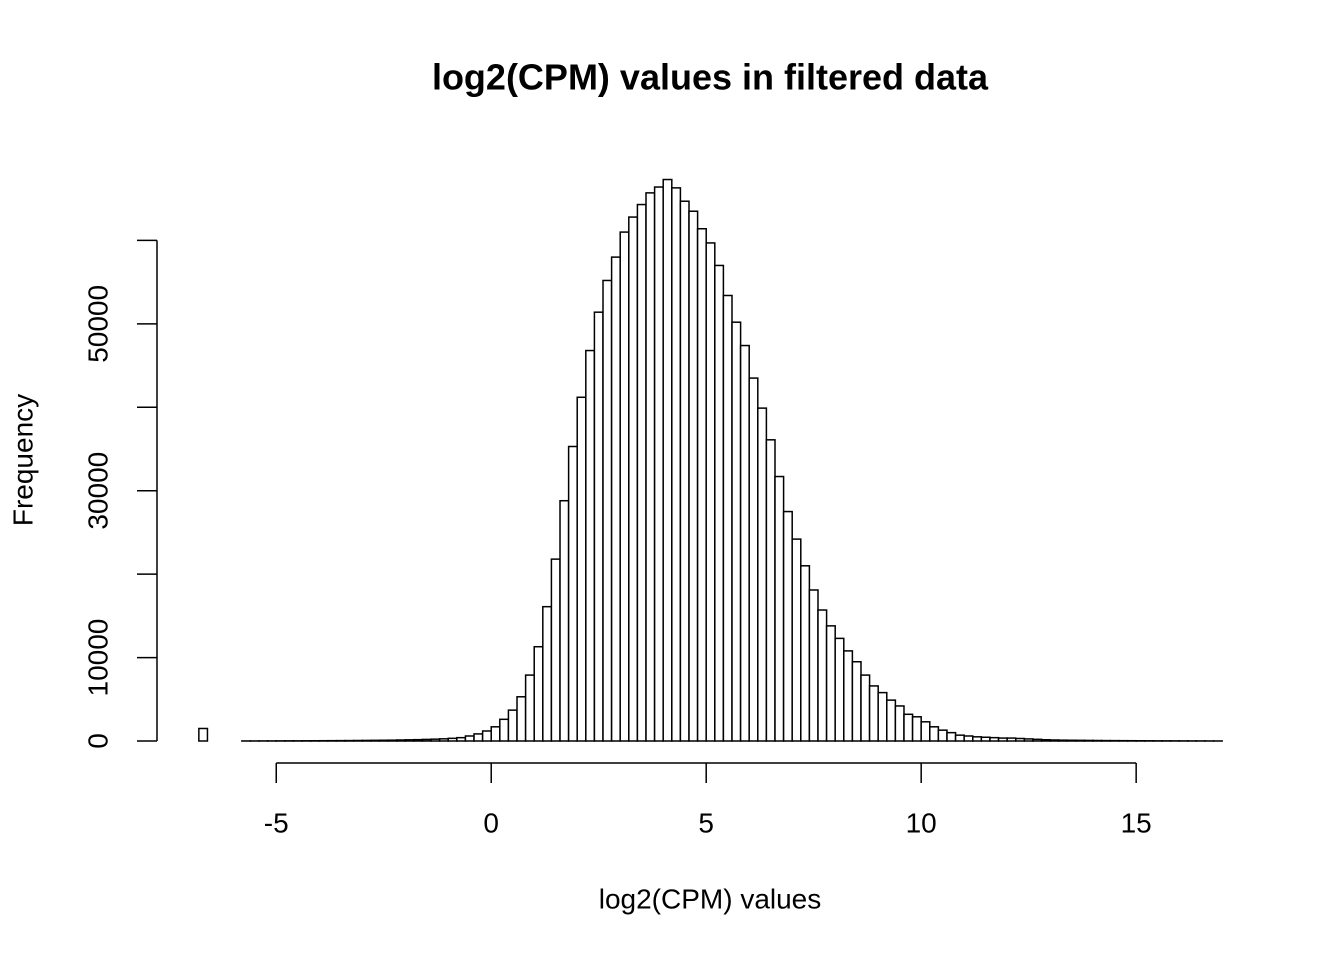  I want to click on x-tick-label: 10, so click(921, 822).